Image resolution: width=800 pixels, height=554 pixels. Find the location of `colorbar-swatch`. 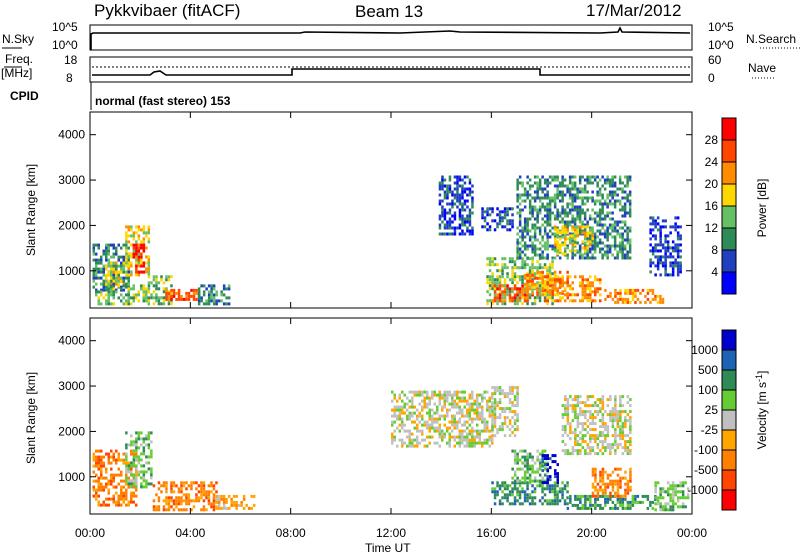

colorbar-swatch is located at coordinates (729, 283).